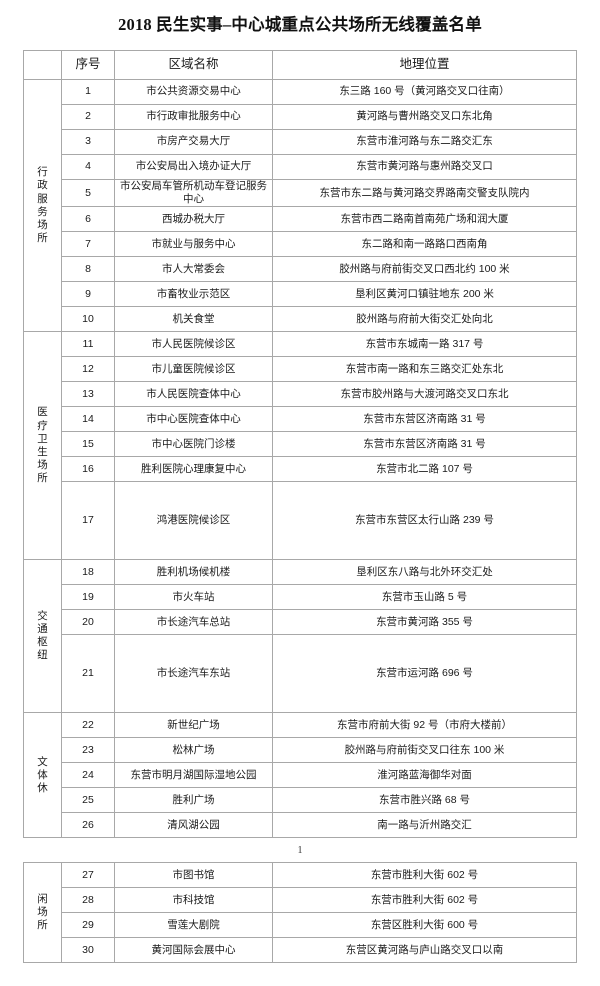 The width and height of the screenshot is (600, 986). I want to click on table-row: 24 东营市明月湖国际湿地公园 淮河路蓝海御华对面, so click(300, 775).